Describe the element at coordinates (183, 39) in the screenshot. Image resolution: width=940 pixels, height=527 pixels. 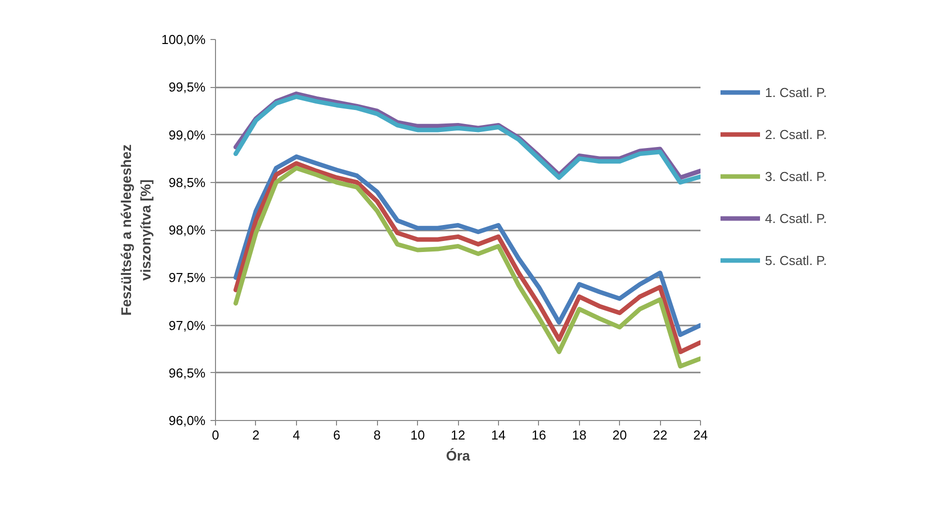
I see `y-tick-label: 100,0%` at that location.